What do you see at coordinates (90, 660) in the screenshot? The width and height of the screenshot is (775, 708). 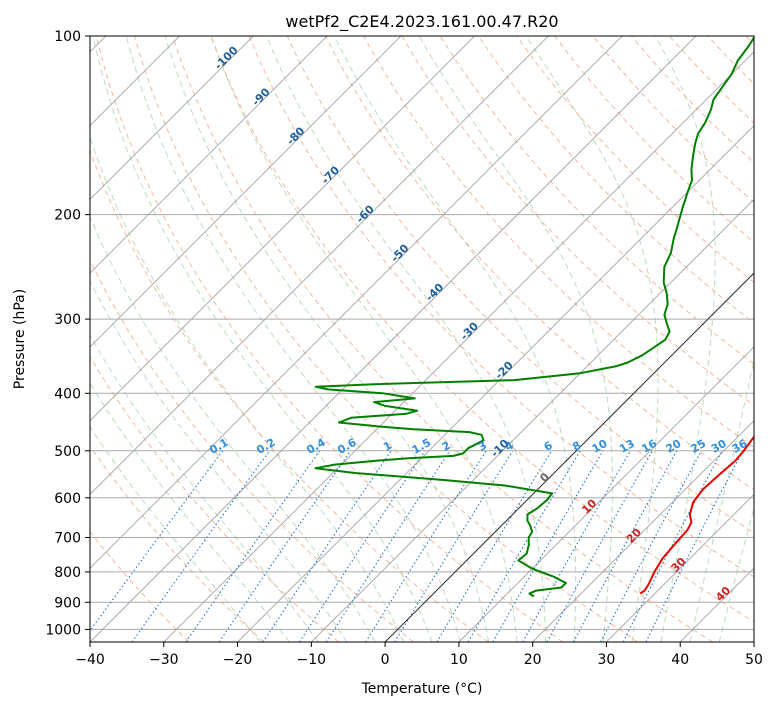 I see `x-tick-label: −40` at bounding box center [90, 660].